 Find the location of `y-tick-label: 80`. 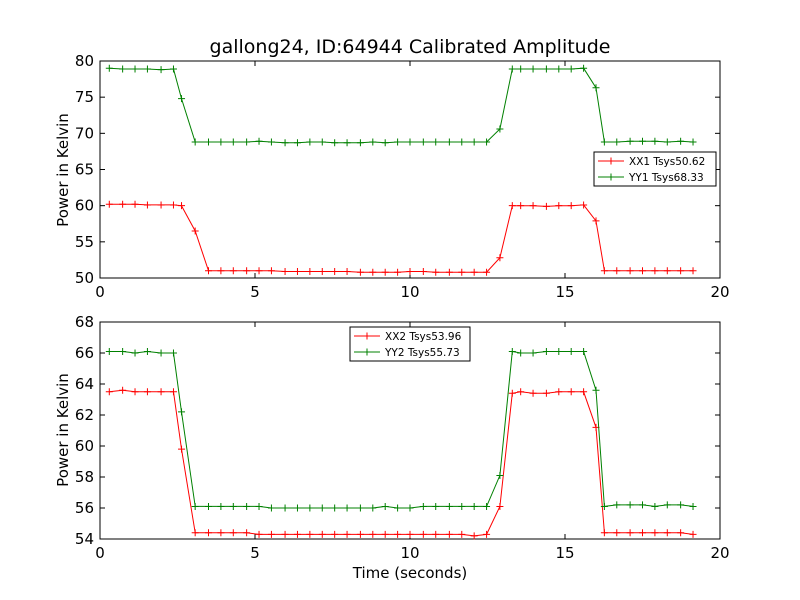

y-tick-label: 80 is located at coordinates (84, 61).